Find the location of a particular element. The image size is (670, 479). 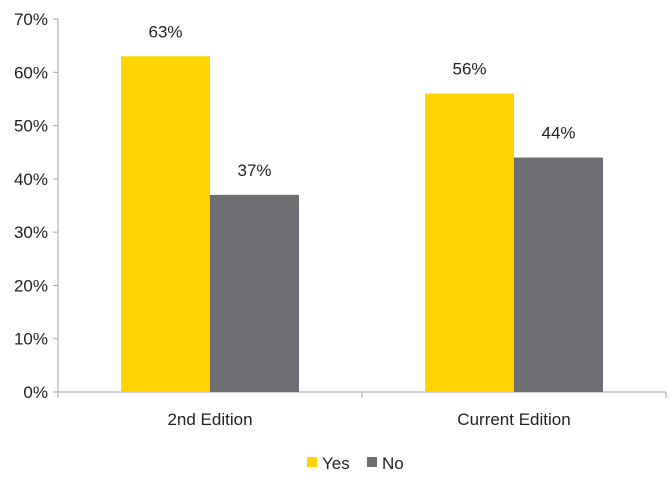

data-label: 56% is located at coordinates (469, 69).